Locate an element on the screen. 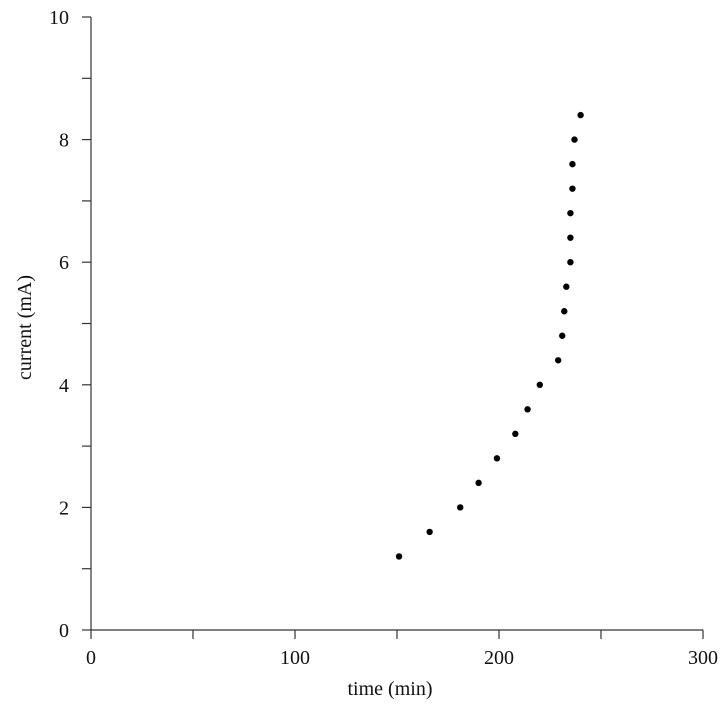 The image size is (720, 712). x-tick-label: 100 is located at coordinates (295, 658).